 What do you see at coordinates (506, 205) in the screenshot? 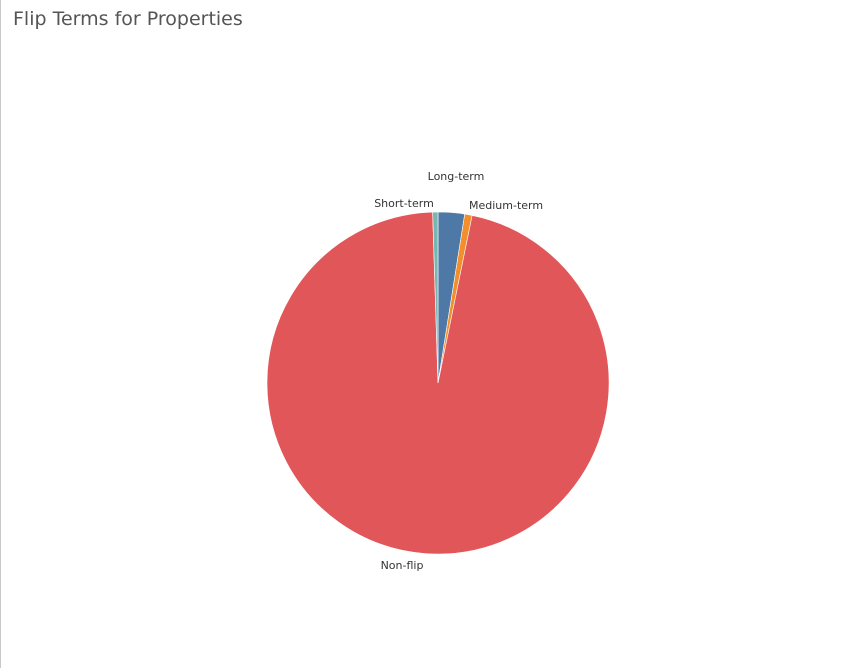
I see `slice-label-medium-term: Medium-term` at bounding box center [506, 205].